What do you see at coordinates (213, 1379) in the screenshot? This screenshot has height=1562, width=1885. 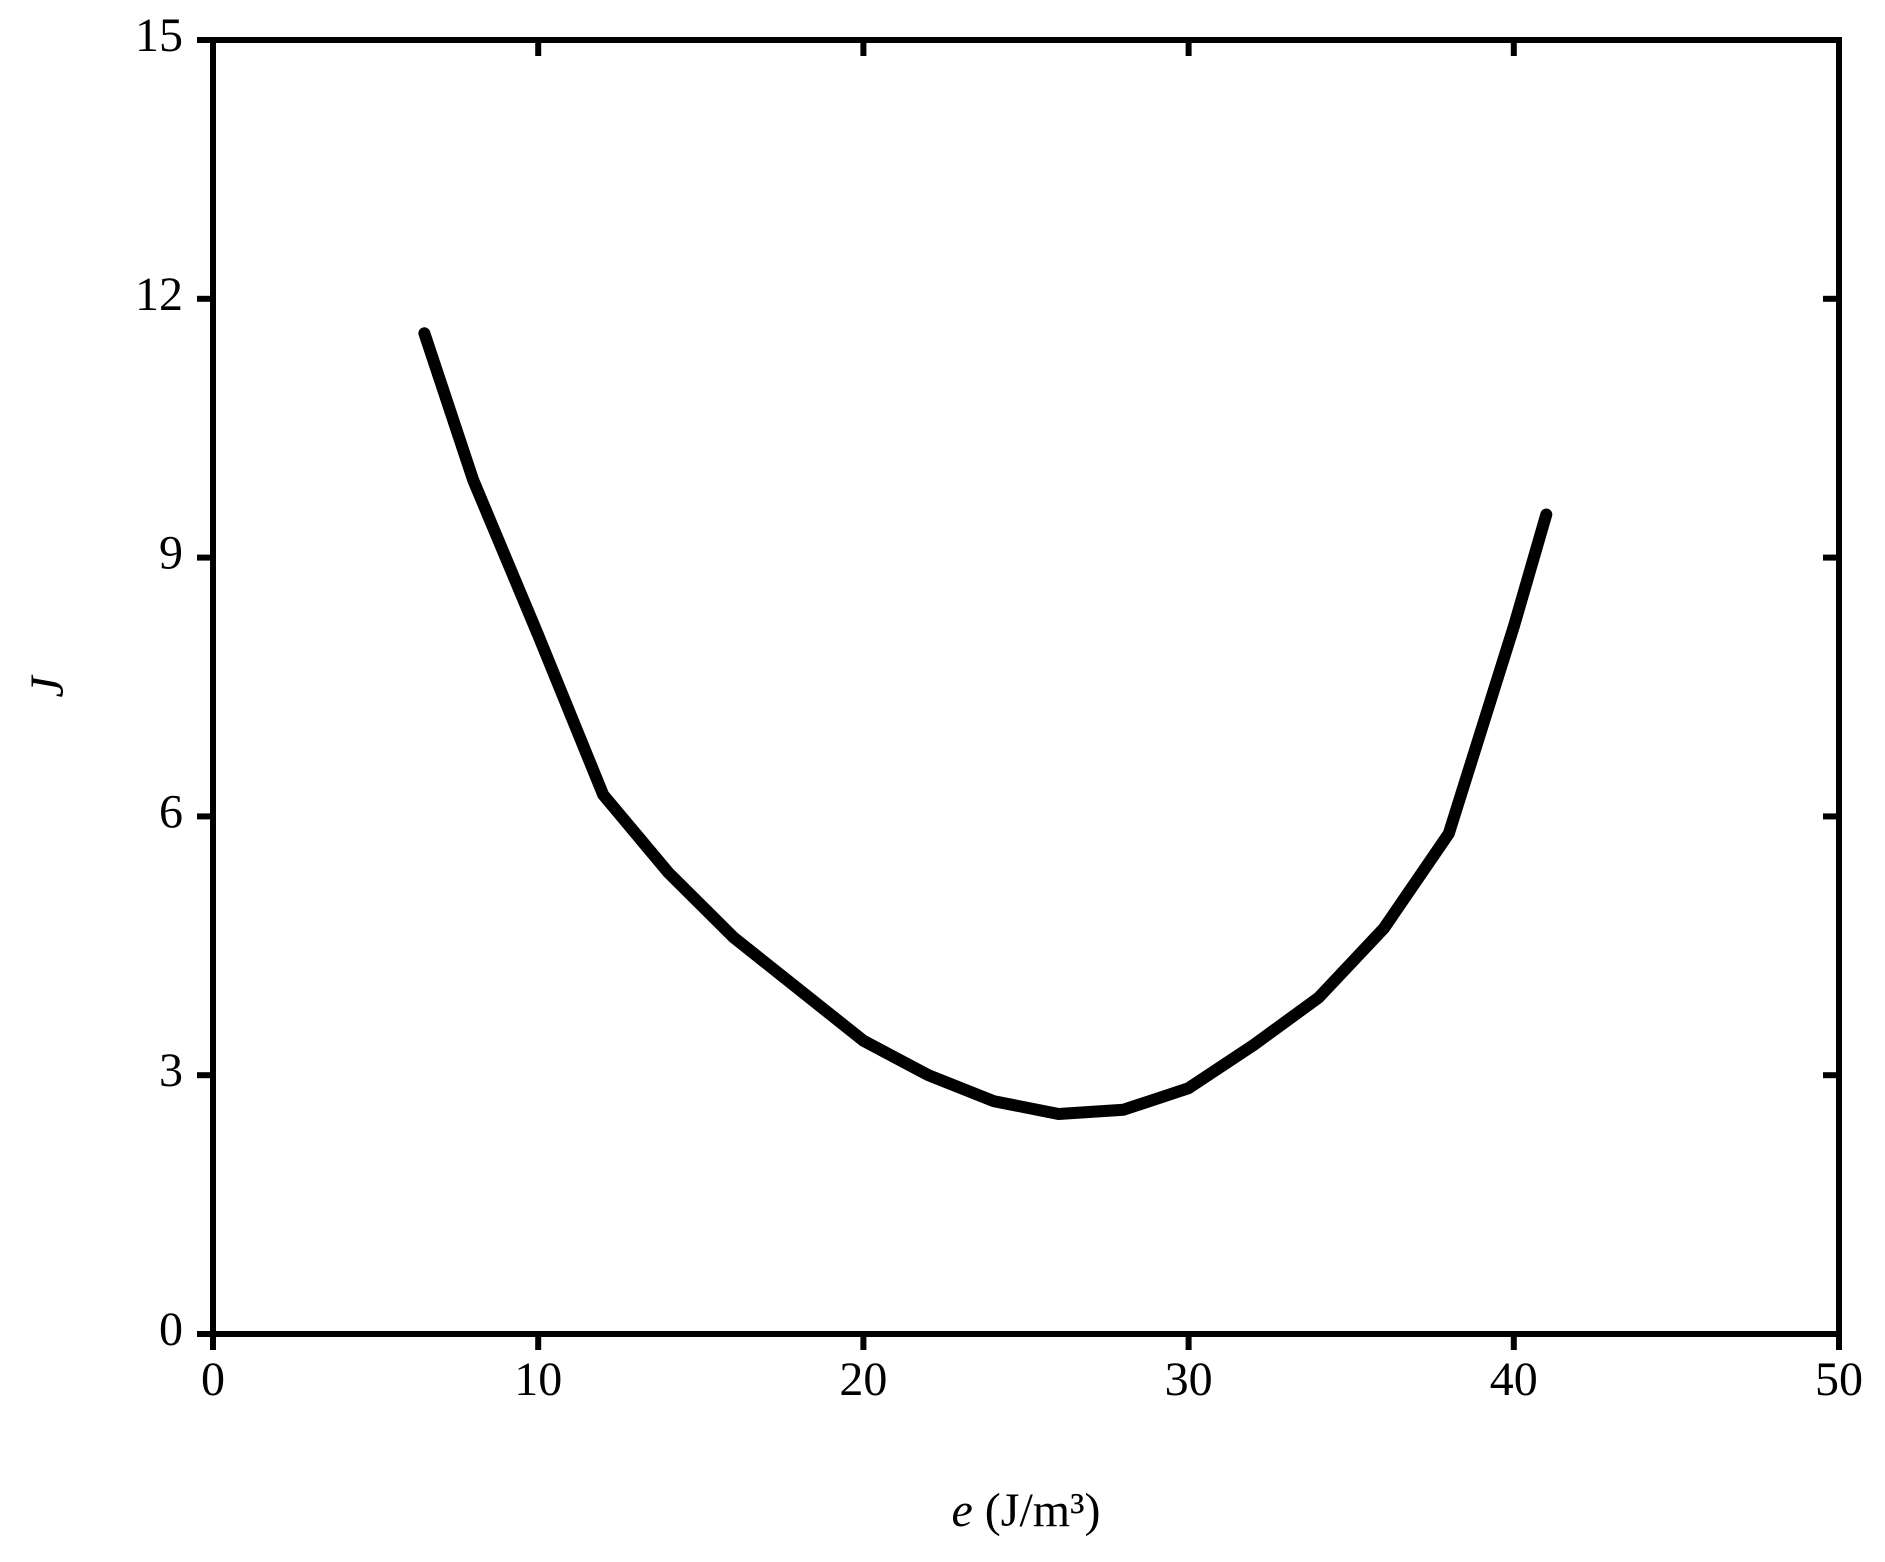 I see `x-tick-label: 0` at bounding box center [213, 1379].